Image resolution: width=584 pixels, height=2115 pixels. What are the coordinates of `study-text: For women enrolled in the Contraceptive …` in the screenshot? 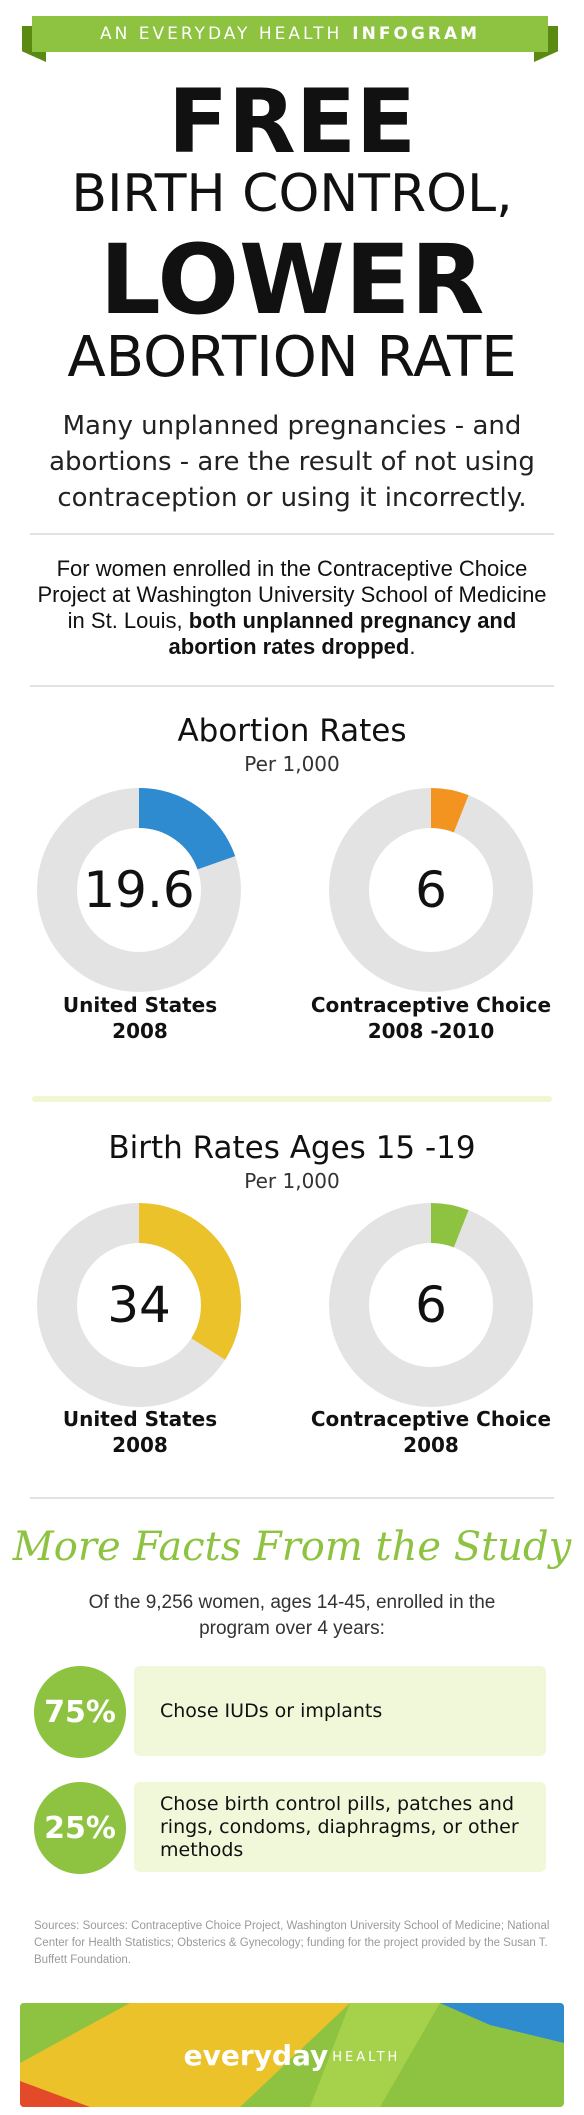 It's located at (292, 594).